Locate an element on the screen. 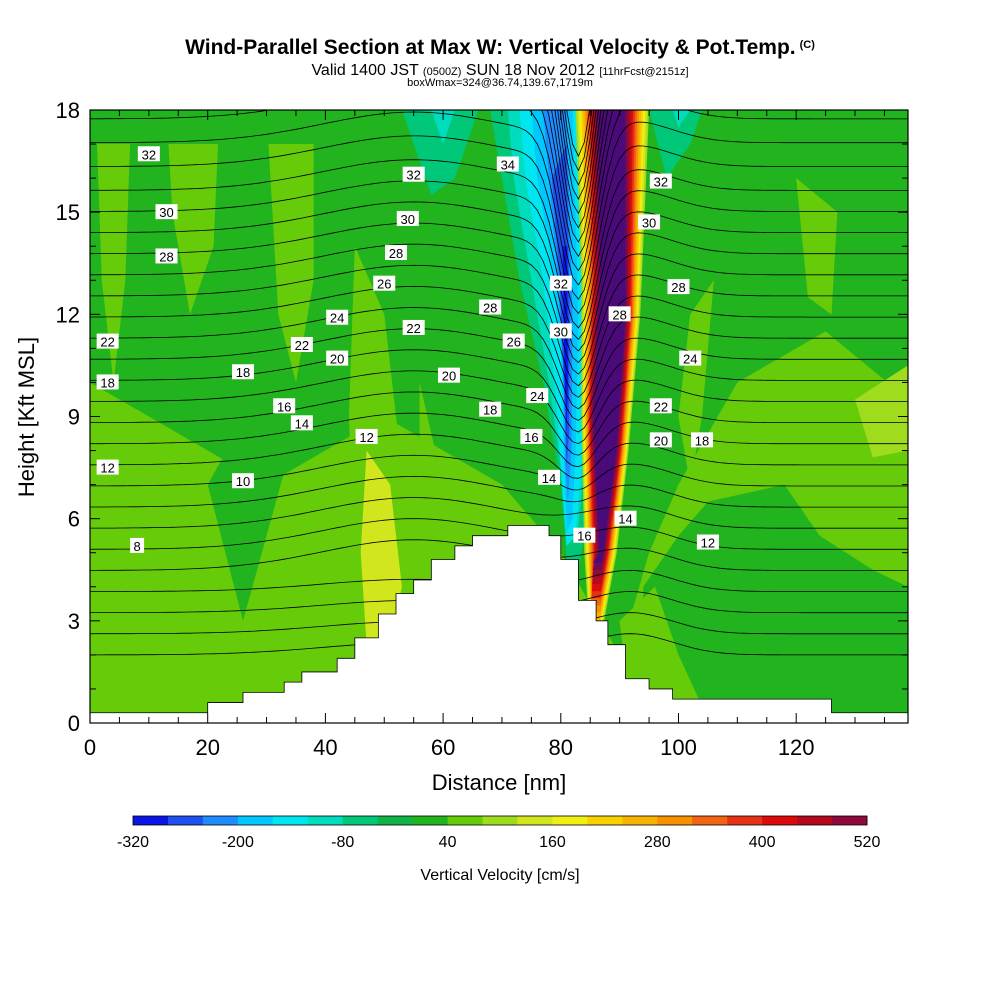 The image size is (1000, 1000). contour-label: 22 is located at coordinates (301, 344).